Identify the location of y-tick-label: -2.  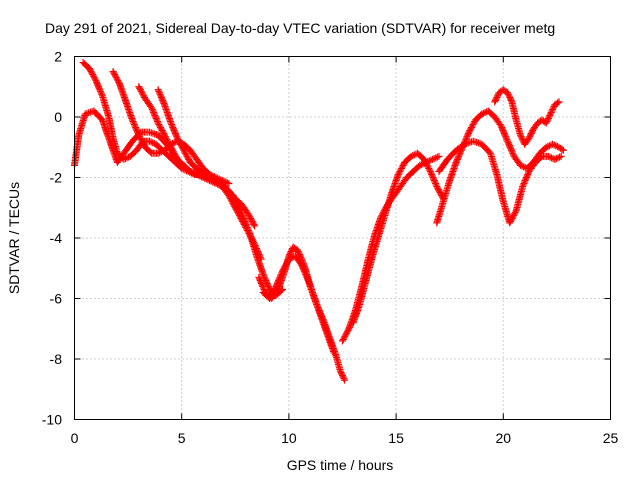
(56, 178).